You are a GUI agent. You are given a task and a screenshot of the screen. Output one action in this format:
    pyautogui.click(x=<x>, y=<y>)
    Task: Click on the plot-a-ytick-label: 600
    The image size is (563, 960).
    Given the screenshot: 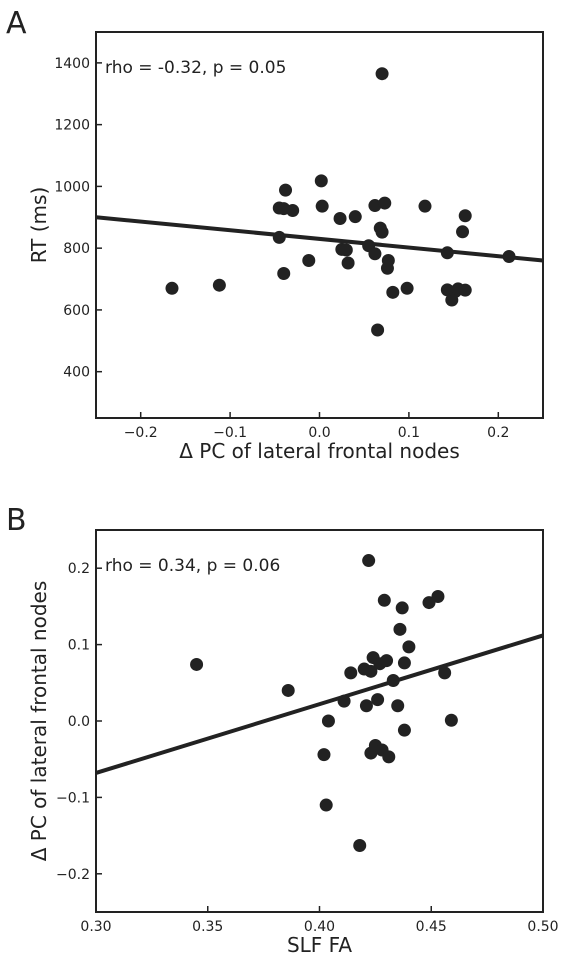 What is the action you would take?
    pyautogui.click(x=76, y=311)
    